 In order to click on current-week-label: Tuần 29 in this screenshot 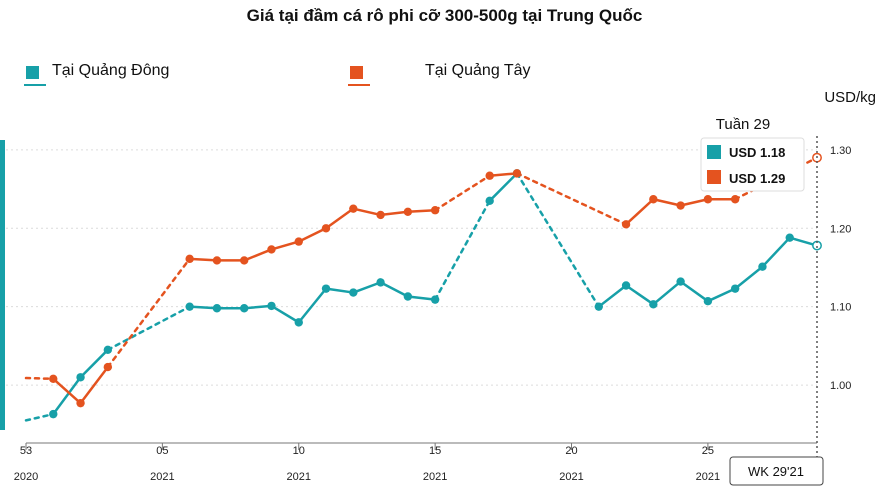, I will do `click(743, 124)`.